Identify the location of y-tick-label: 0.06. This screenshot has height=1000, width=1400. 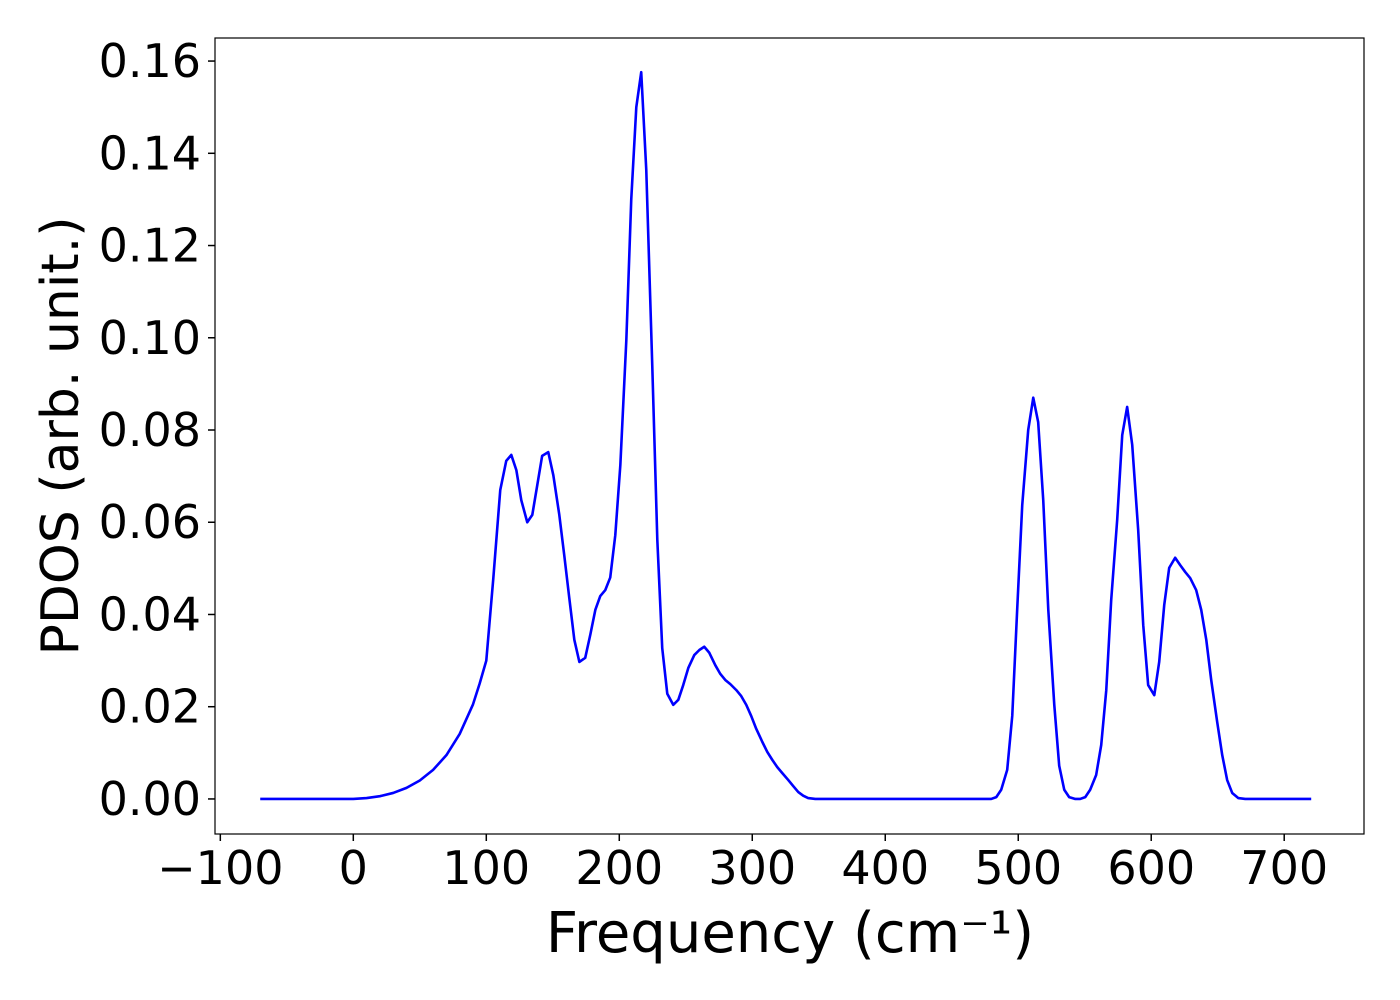
(150, 522).